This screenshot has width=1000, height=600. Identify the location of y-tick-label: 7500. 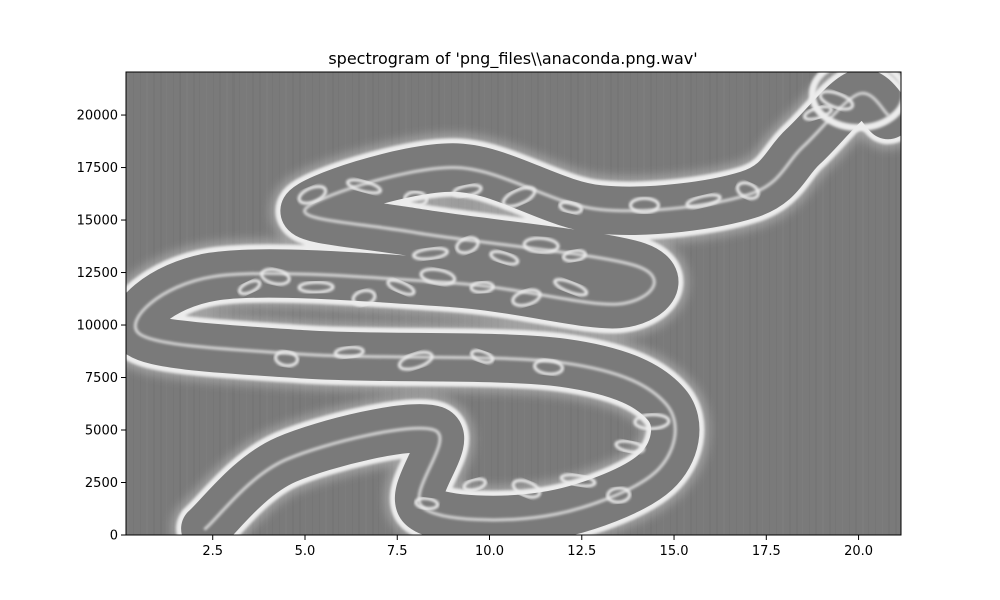
(101, 378).